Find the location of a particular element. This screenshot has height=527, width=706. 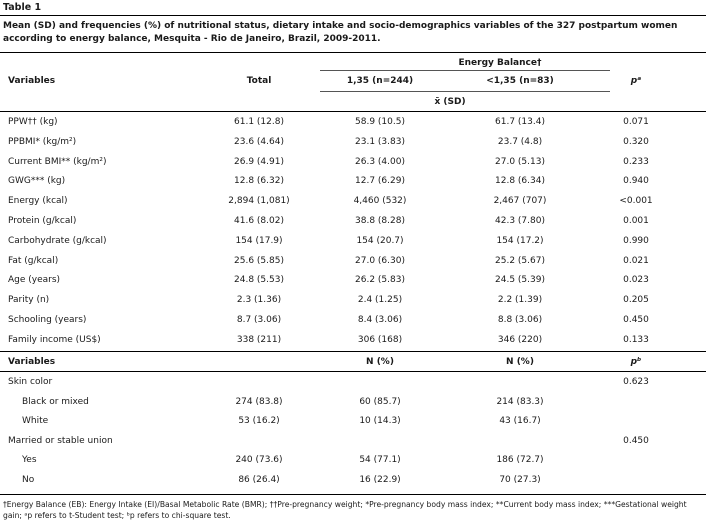

group2-cell: 70 (27.3) is located at coordinates (520, 480).